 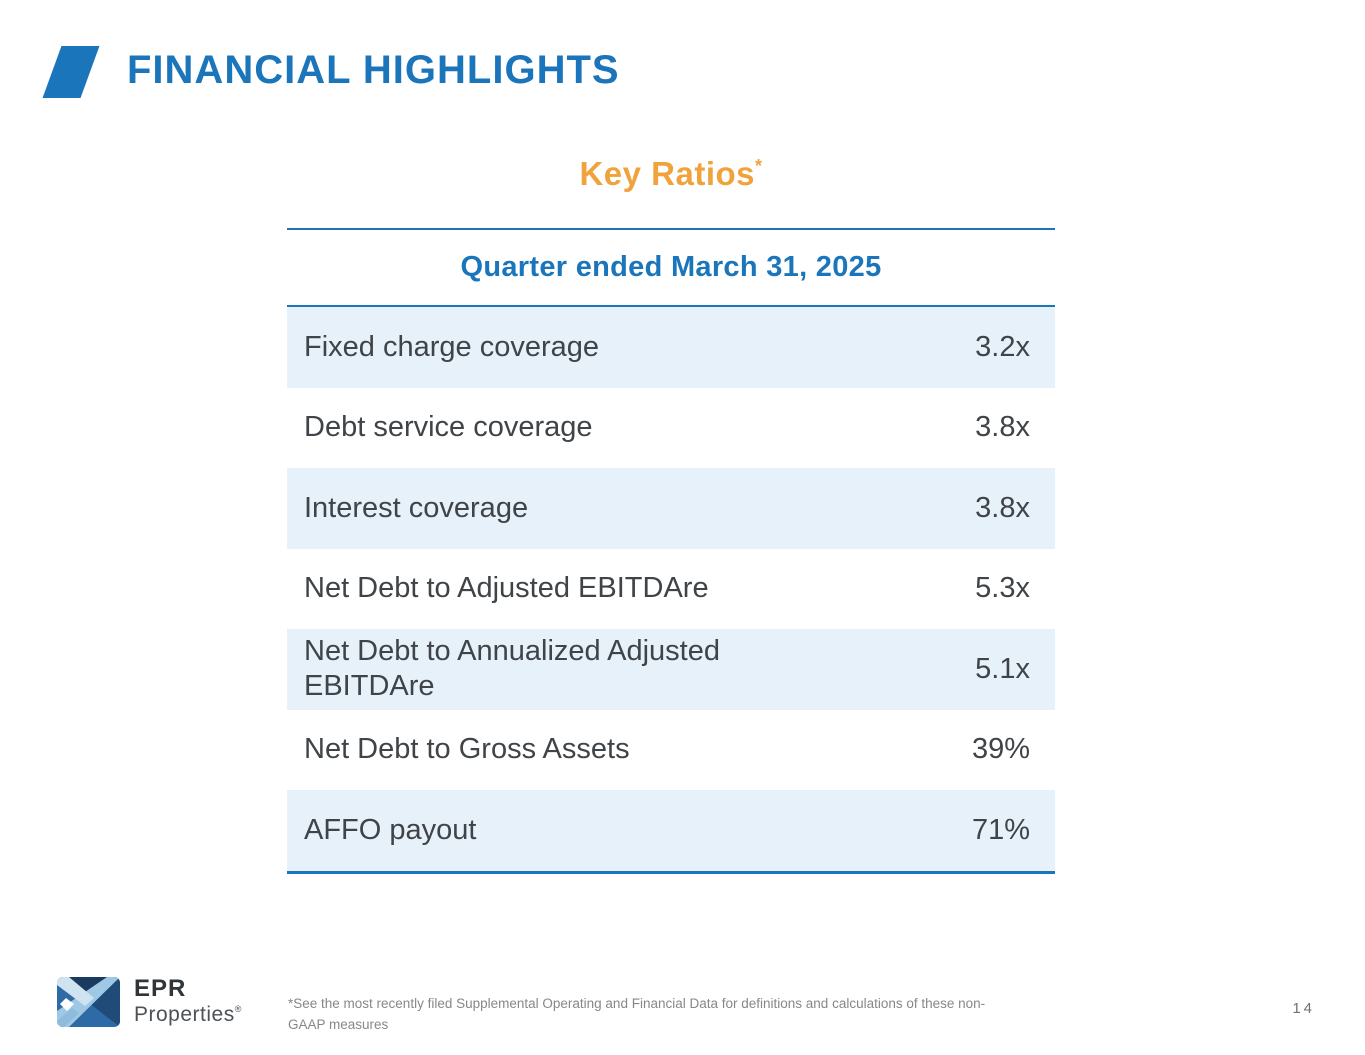 What do you see at coordinates (416, 507) in the screenshot?
I see `ratio-label: Interest coverage` at bounding box center [416, 507].